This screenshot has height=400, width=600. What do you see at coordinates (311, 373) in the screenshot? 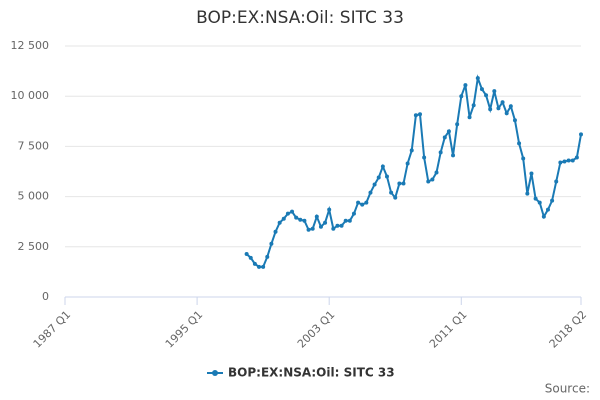
I see `legend-label: BOP:EX:NSA:Oil: SITC 33` at bounding box center [311, 373].